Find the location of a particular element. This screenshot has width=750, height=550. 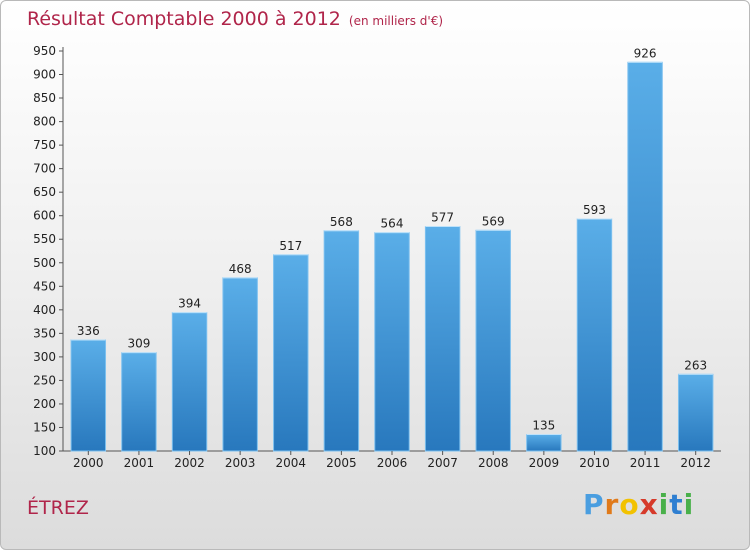

y-tick-label: 150 is located at coordinates (44, 427).